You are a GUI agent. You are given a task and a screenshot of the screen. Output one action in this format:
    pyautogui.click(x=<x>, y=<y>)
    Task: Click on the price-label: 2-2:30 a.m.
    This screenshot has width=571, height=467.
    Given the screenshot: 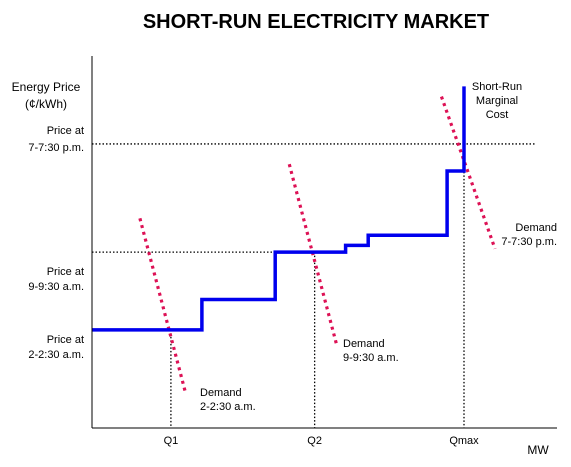 What is the action you would take?
    pyautogui.click(x=56, y=355)
    